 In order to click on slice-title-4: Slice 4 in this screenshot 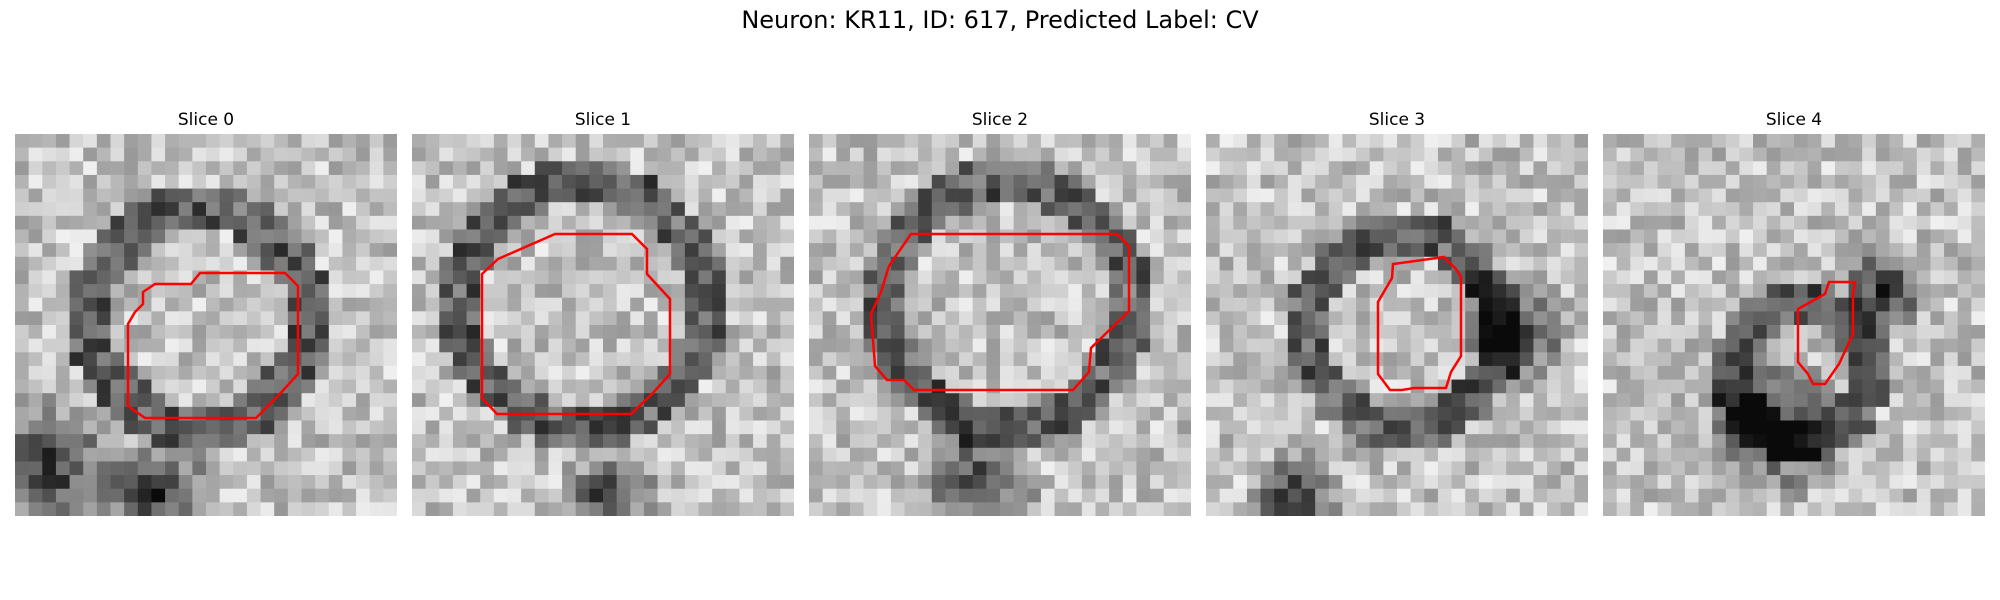, I will do `click(1794, 120)`.